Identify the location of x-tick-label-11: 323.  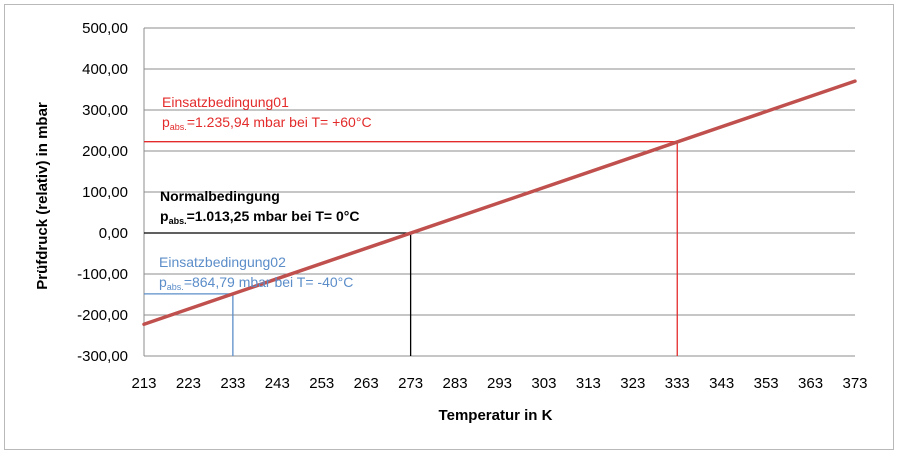
(632, 383).